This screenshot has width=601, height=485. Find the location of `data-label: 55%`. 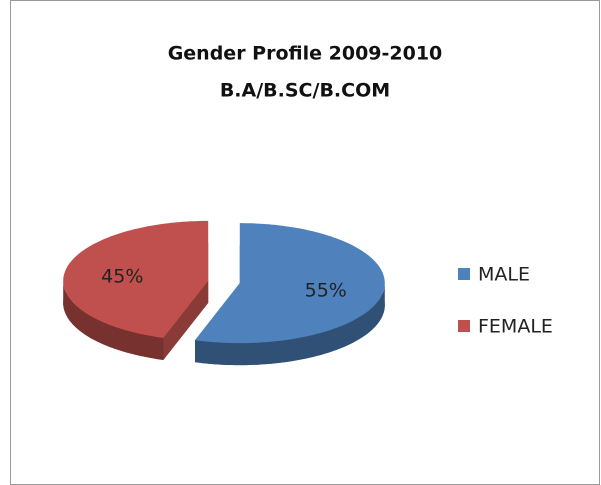

data-label: 55% is located at coordinates (326, 290).